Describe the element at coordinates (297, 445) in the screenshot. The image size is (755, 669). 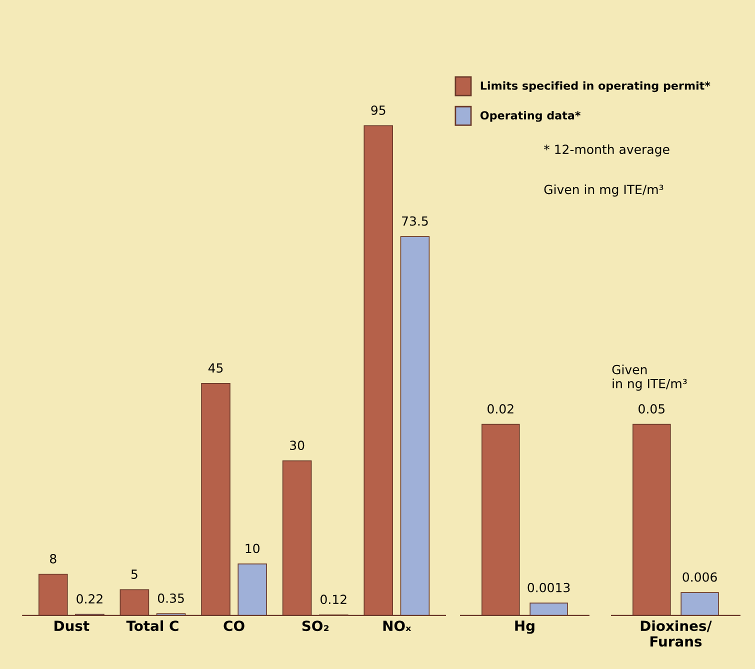
I see `data-label: 30` at that location.